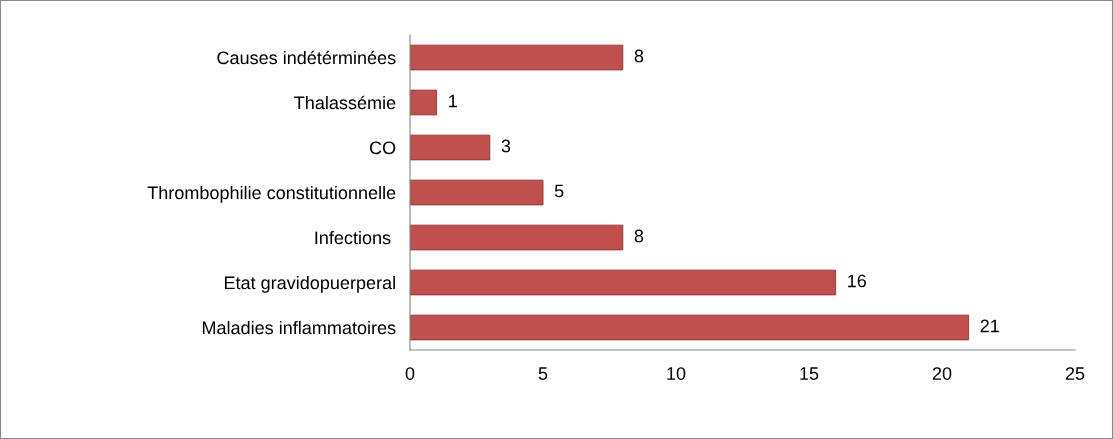 This screenshot has height=439, width=1113. What do you see at coordinates (410, 373) in the screenshot?
I see `x-tick-label: 0` at bounding box center [410, 373].